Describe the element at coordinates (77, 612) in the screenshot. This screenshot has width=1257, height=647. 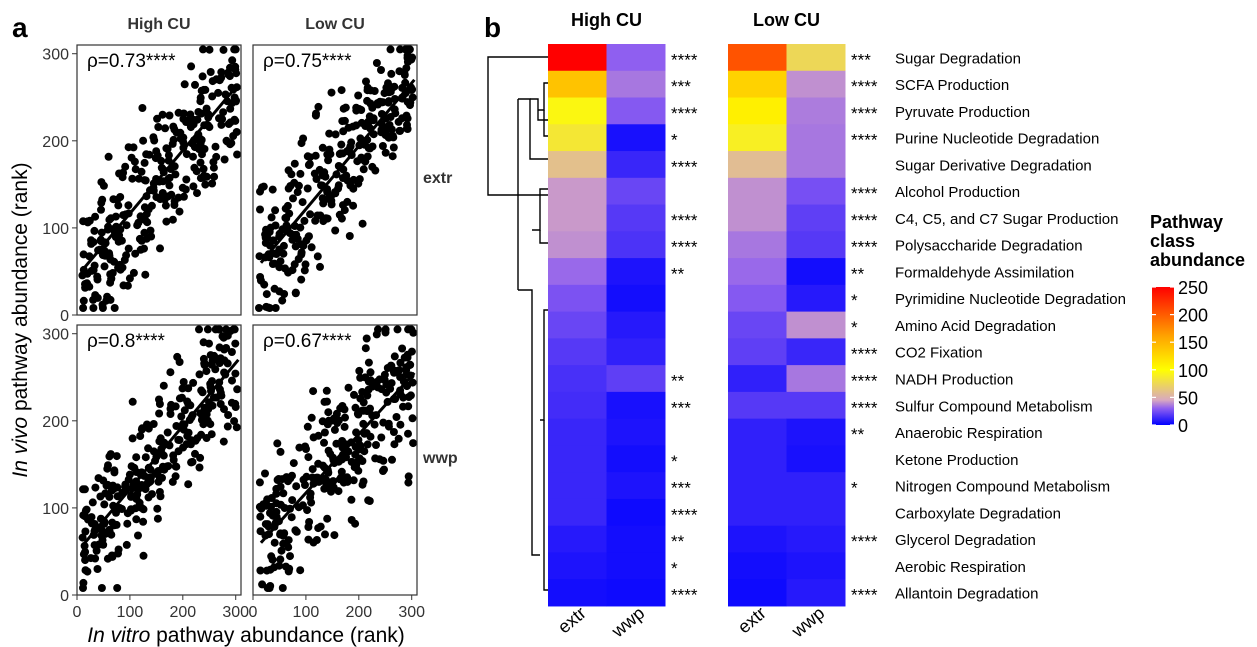
I see `x-tick-label: 0` at that location.